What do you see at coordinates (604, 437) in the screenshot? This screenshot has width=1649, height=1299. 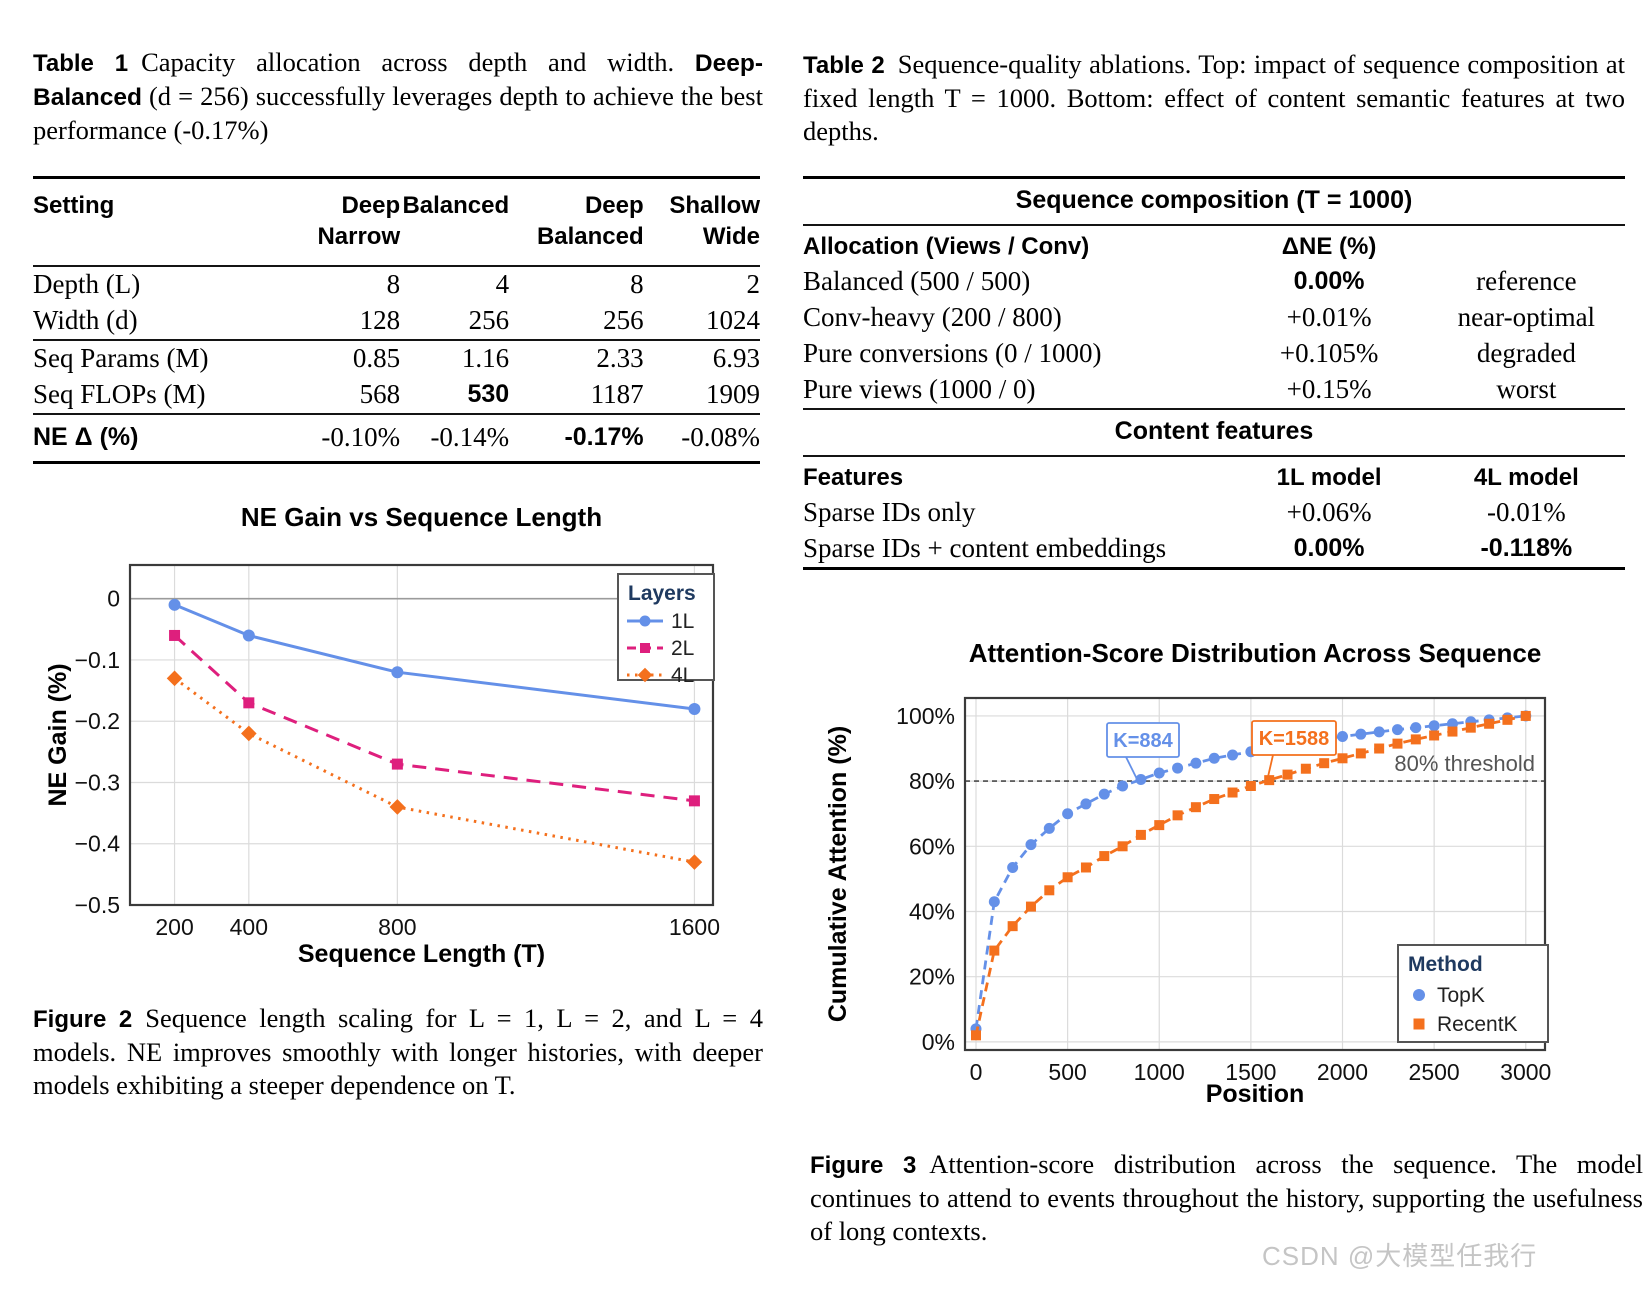 I see `table-cell: -0.17%` at bounding box center [604, 437].